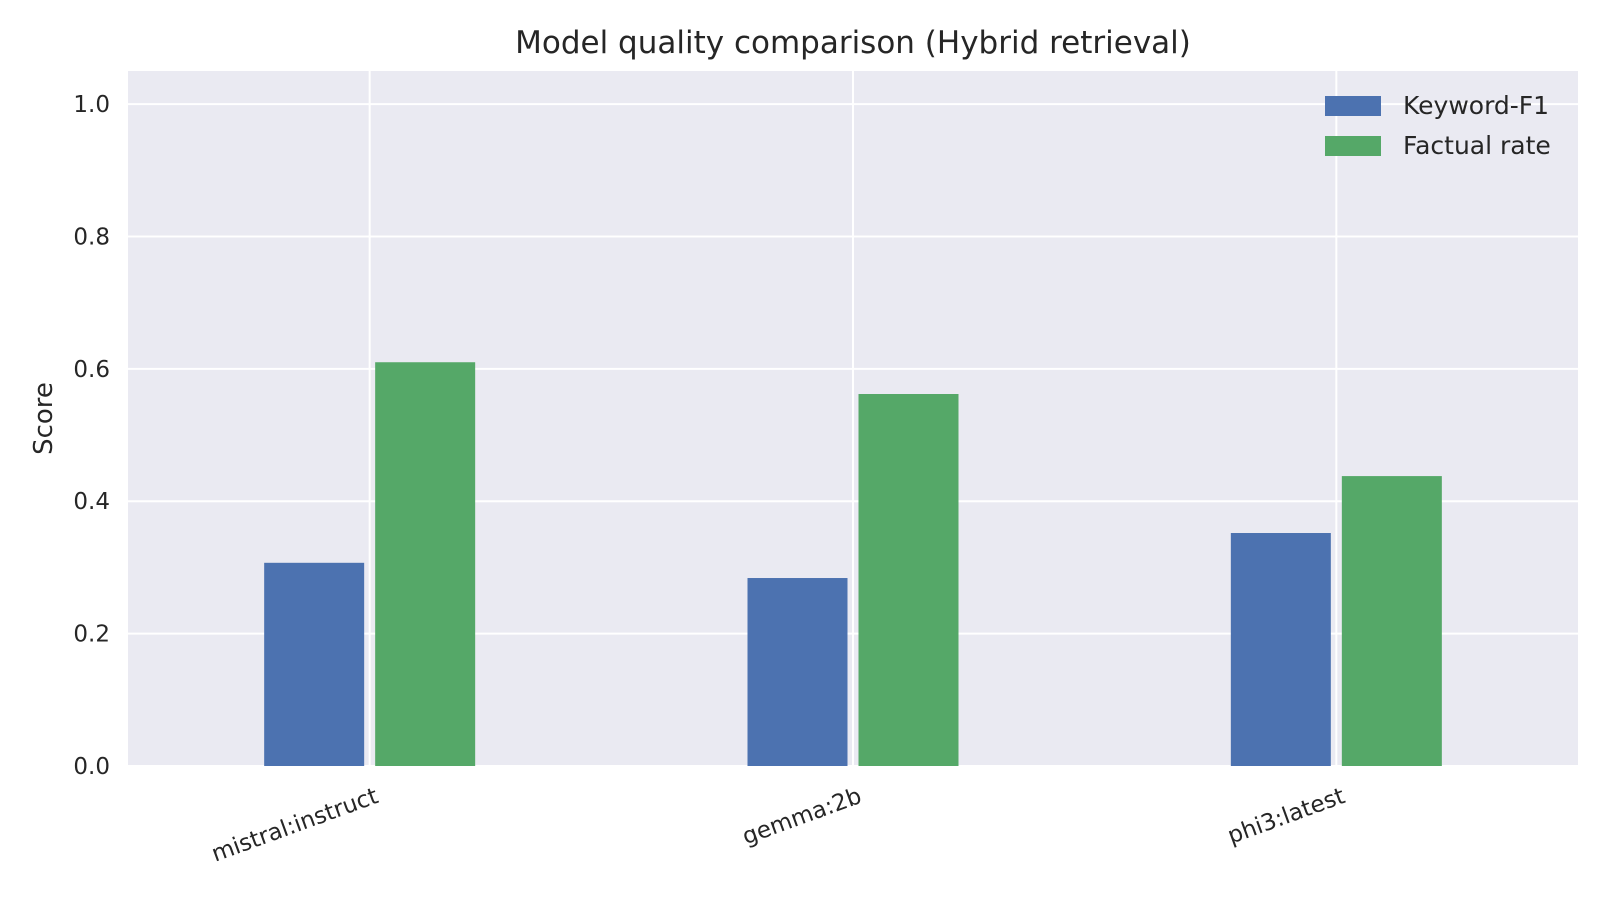 Image resolution: width=1600 pixels, height=900 pixels. I want to click on y-tick-label: 0.2, so click(91, 635).